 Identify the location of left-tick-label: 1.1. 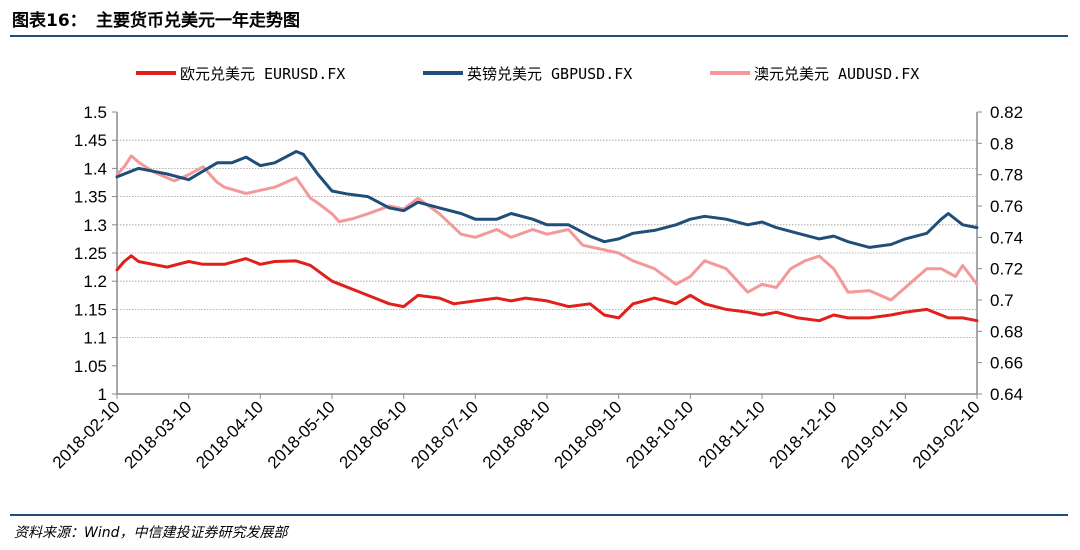
(95, 338).